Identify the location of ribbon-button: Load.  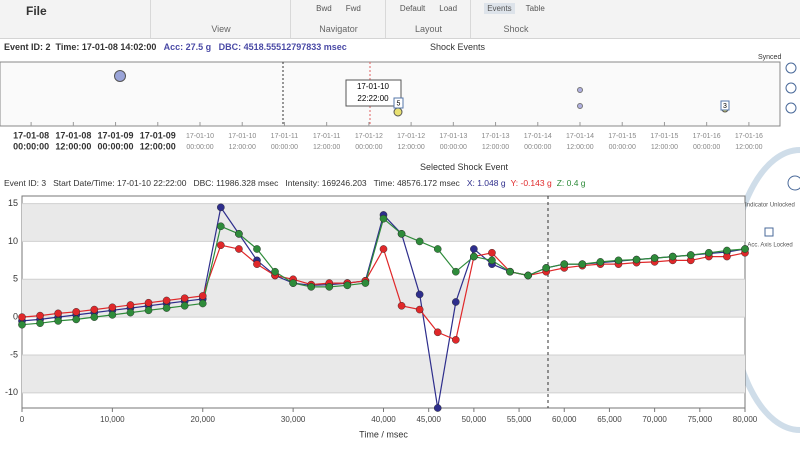
(448, 8).